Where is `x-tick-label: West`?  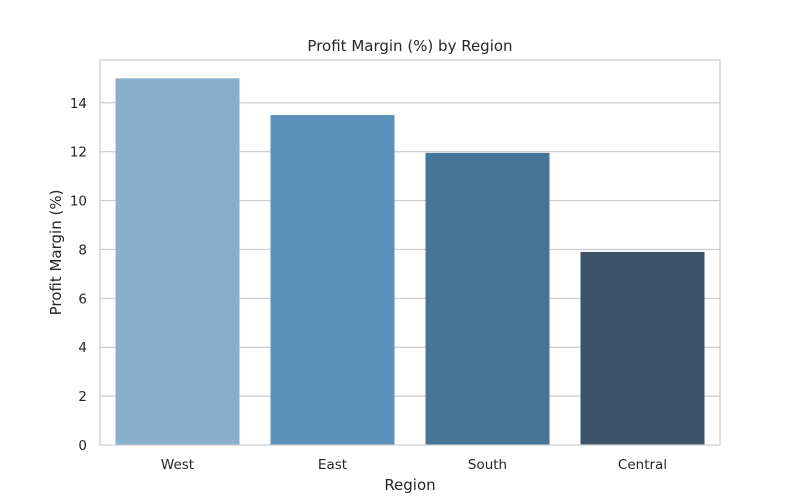 x-tick-label: West is located at coordinates (177, 465).